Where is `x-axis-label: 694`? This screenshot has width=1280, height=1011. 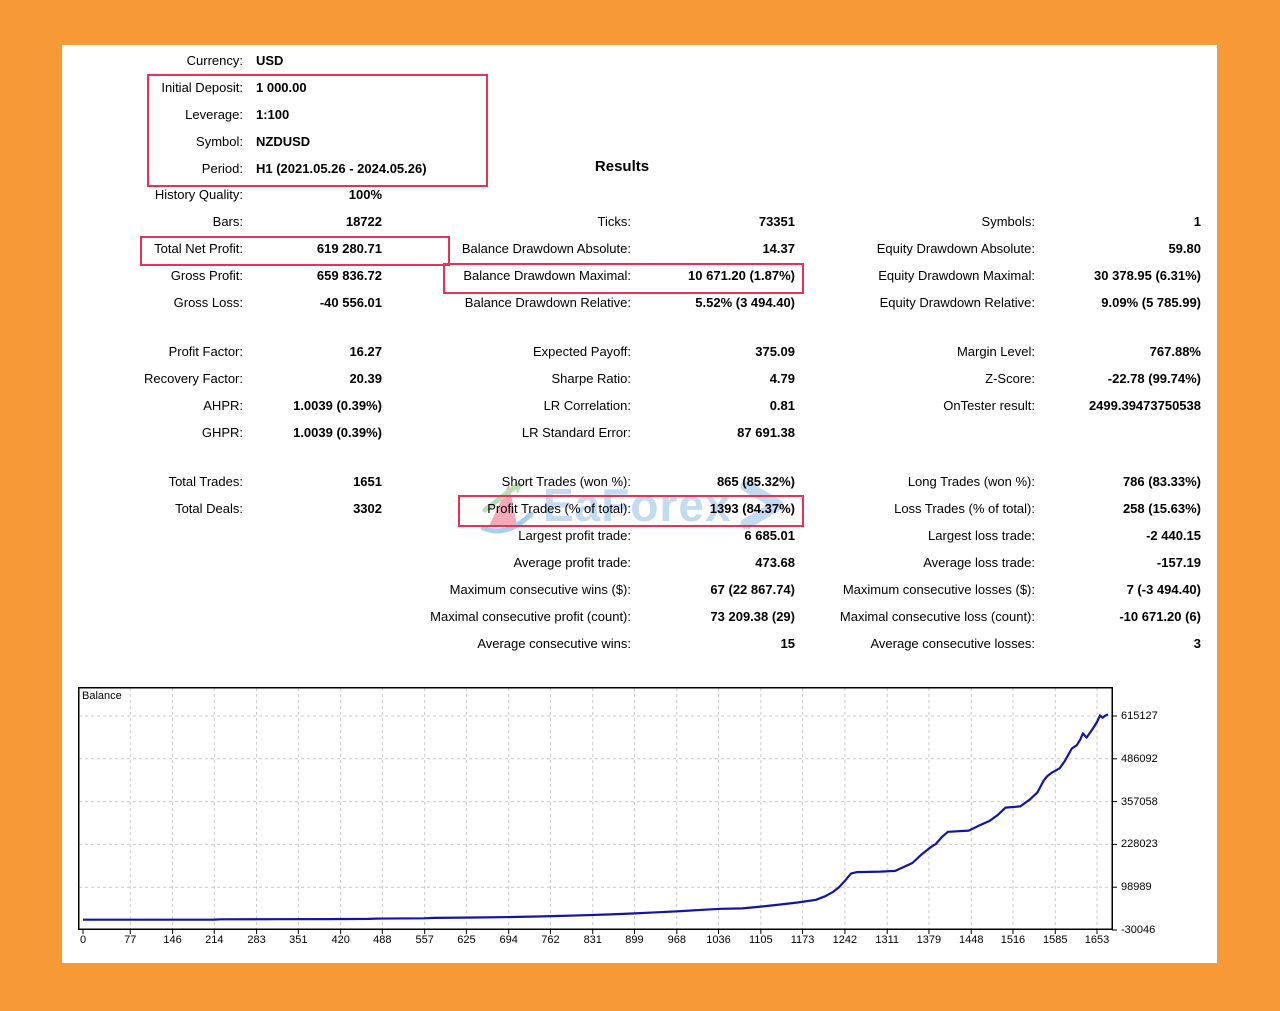 x-axis-label: 694 is located at coordinates (508, 940).